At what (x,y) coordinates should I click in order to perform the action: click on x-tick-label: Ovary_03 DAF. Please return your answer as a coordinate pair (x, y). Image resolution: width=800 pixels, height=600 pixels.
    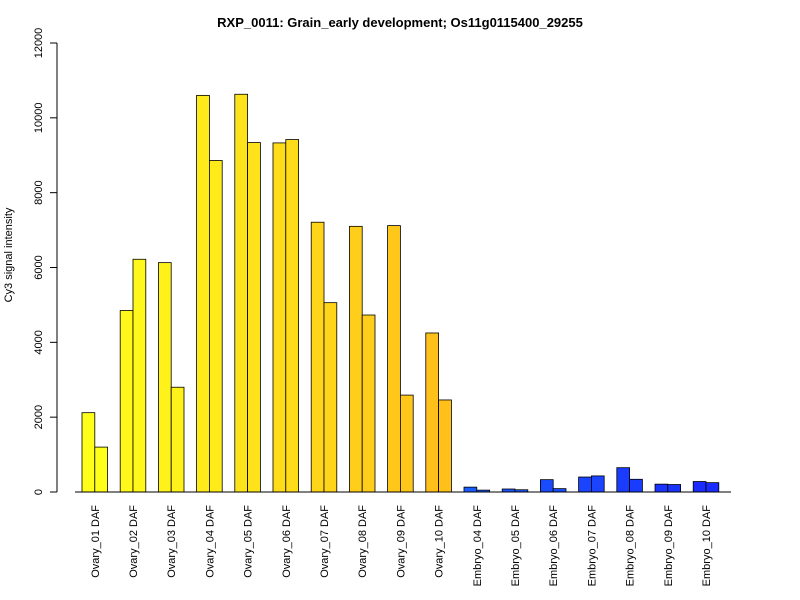
    Looking at the image, I should click on (172, 541).